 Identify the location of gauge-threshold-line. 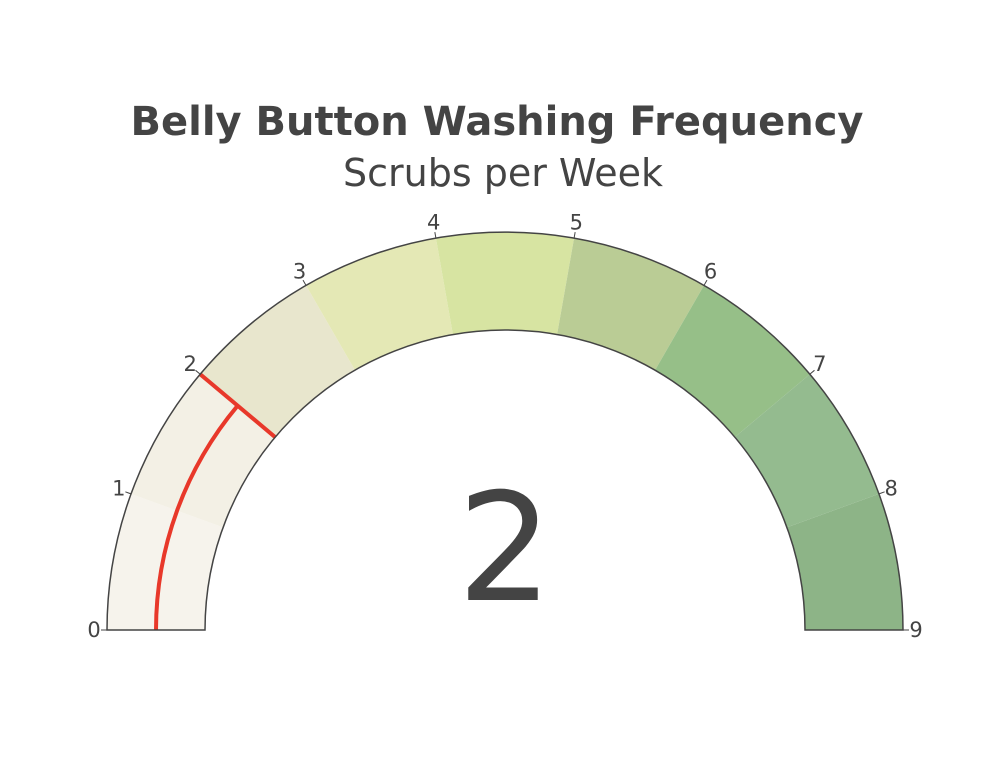
(237, 405).